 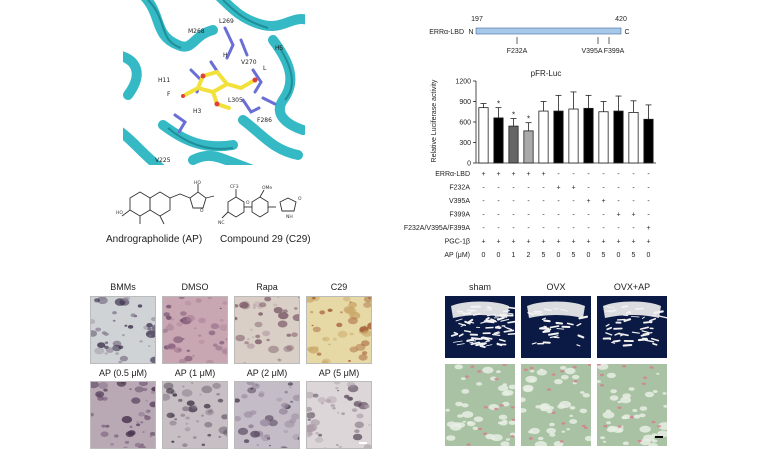 I want to click on micrograph-label: BMMs, so click(x=123, y=287).